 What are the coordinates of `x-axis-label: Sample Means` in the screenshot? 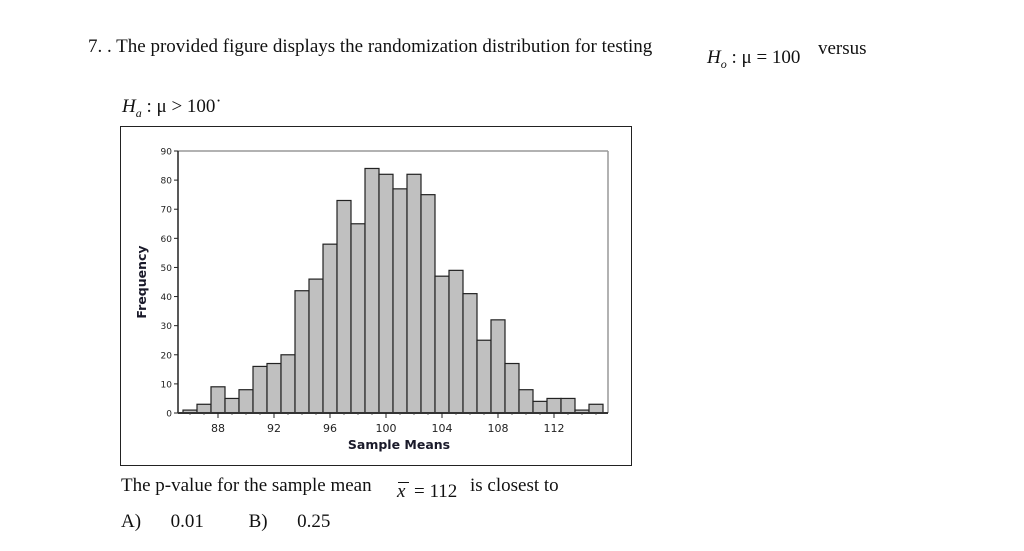 It's located at (399, 444).